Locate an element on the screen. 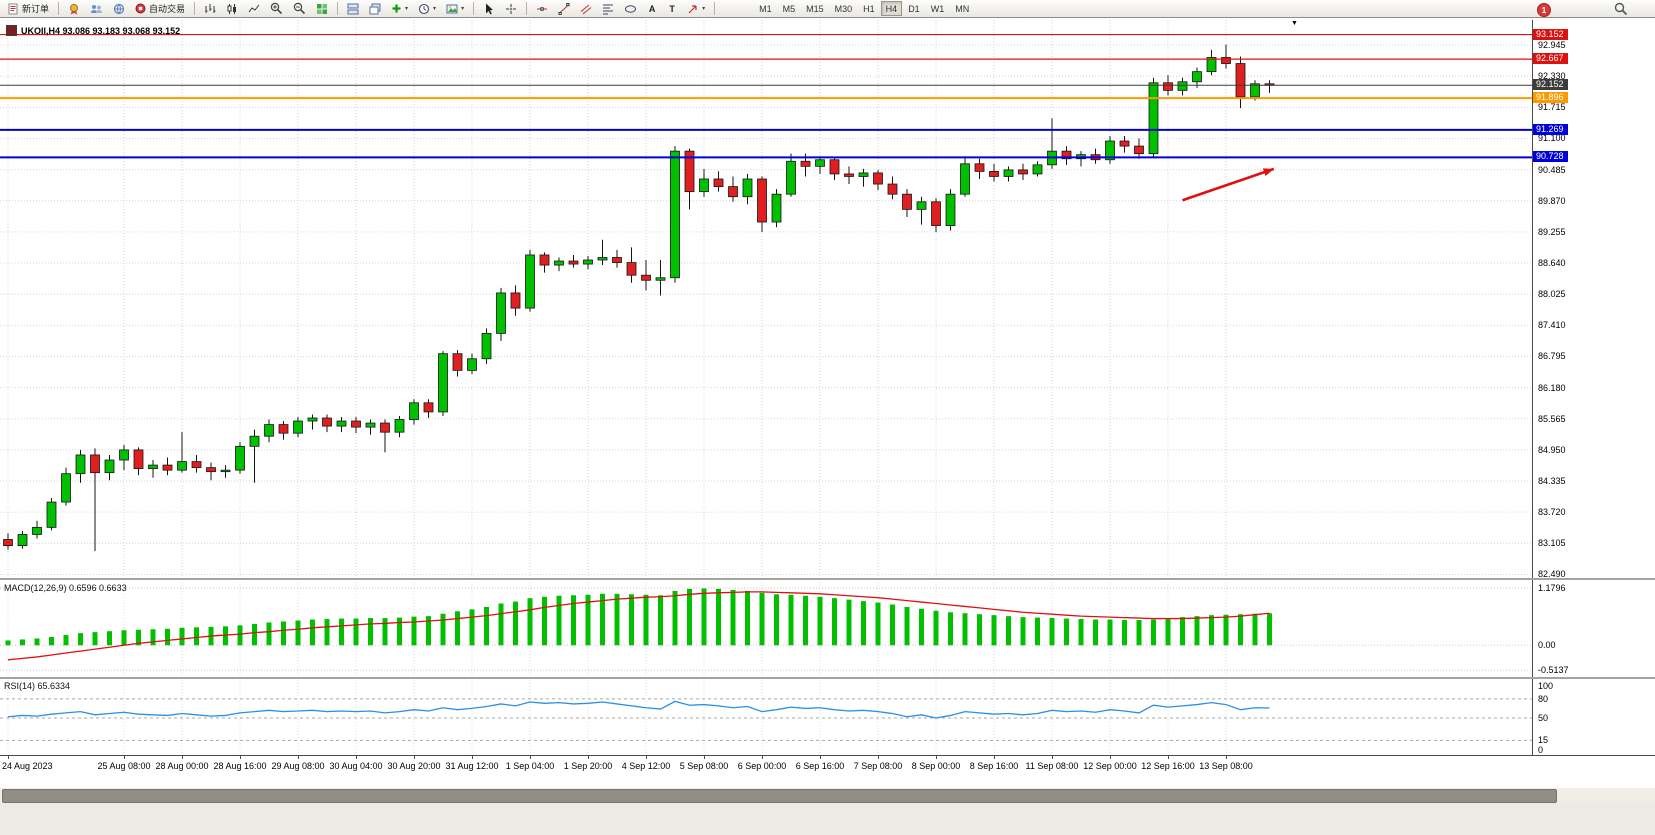 Image resolution: width=1655 pixels, height=835 pixels. rsi-label: RSI(14) 65.6334 is located at coordinates (37, 686).